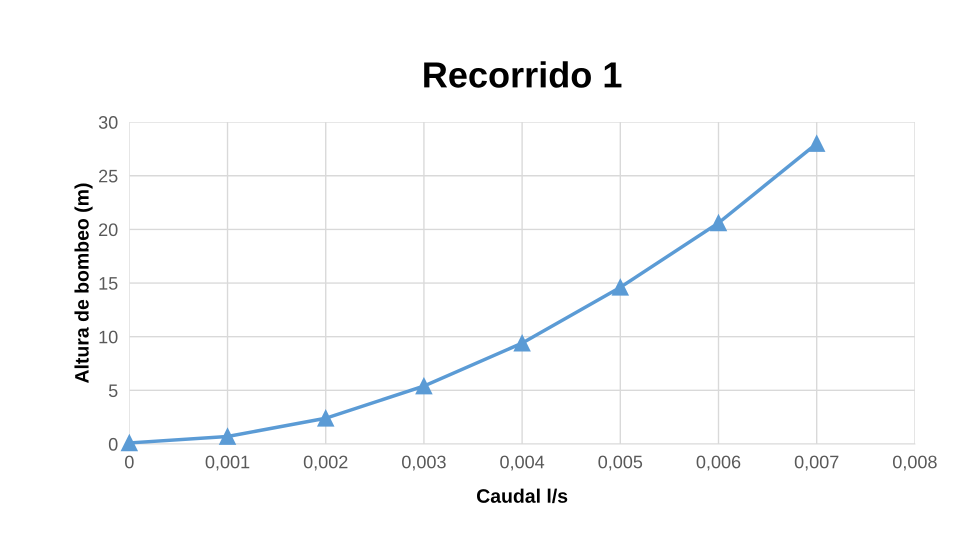  What do you see at coordinates (228, 463) in the screenshot?
I see `x-tick-label: 0,001` at bounding box center [228, 463].